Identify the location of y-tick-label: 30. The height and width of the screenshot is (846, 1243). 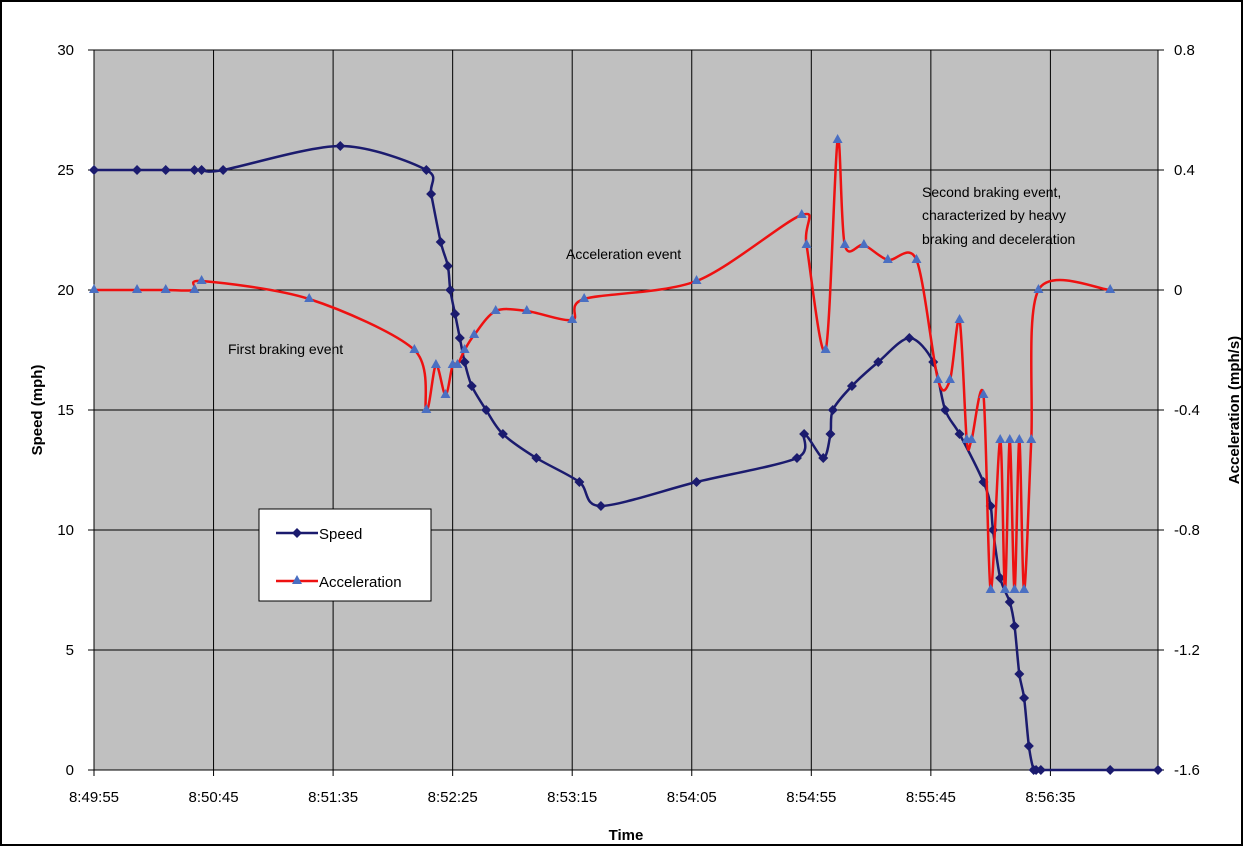
(65, 50).